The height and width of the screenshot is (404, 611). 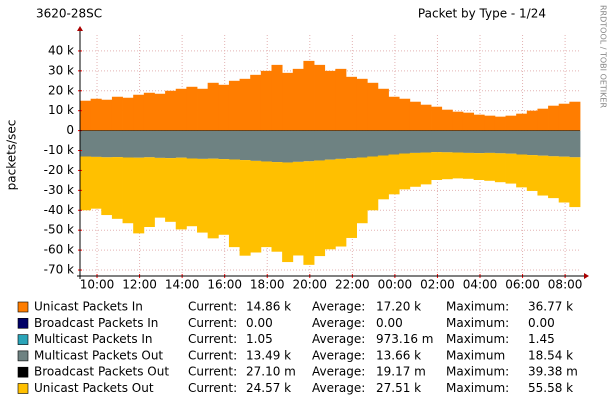 I want to click on legend-label: Multicast Packets Out, so click(x=98, y=355).